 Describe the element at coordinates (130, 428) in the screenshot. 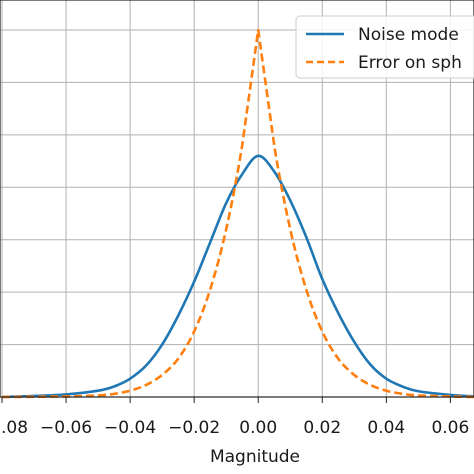

I see `x-tick-label: −0.04` at that location.